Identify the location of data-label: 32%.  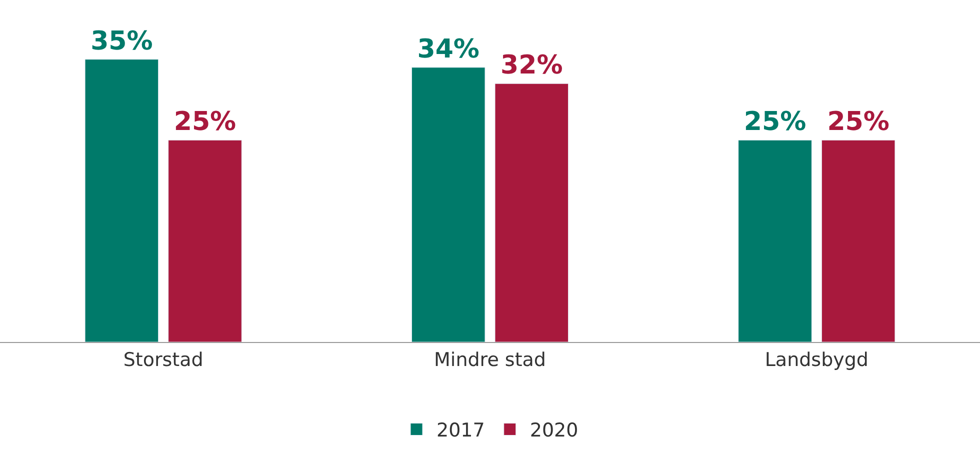
(531, 65).